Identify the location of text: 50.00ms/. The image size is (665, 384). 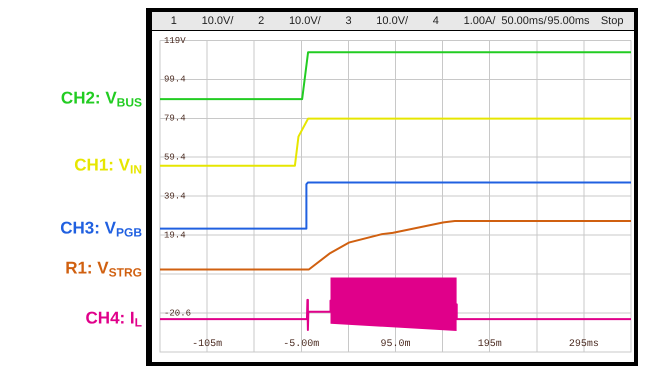
(524, 21).